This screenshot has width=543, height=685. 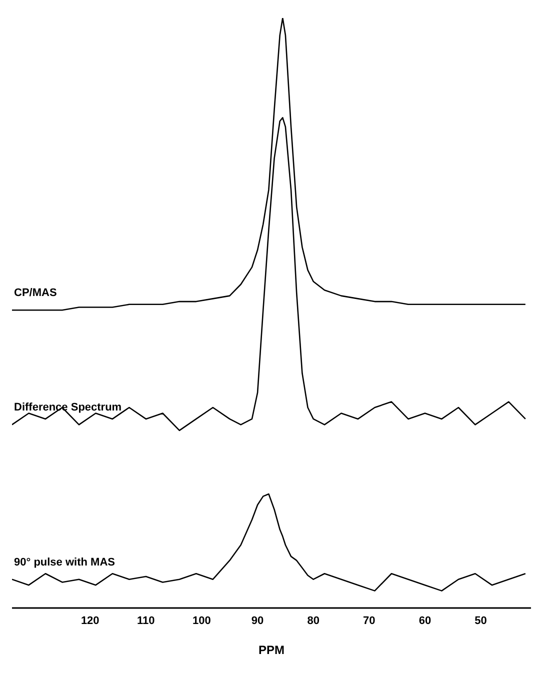 What do you see at coordinates (90, 620) in the screenshot?
I see `x-tick-label: 120` at bounding box center [90, 620].